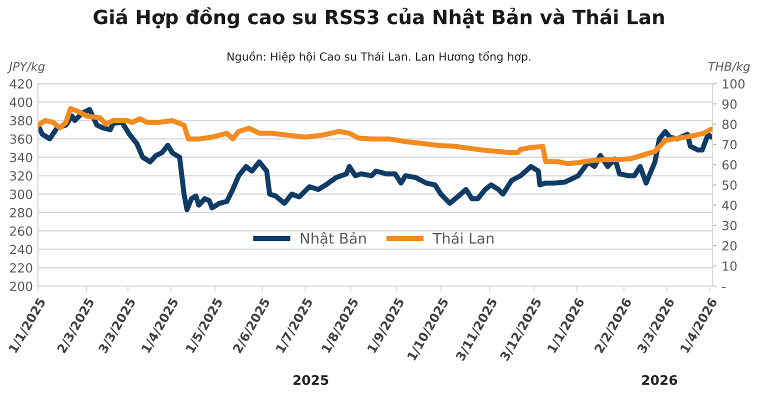 This screenshot has height=393, width=758. What do you see at coordinates (729, 145) in the screenshot?
I see `y2-tick-label: 70` at bounding box center [729, 145].